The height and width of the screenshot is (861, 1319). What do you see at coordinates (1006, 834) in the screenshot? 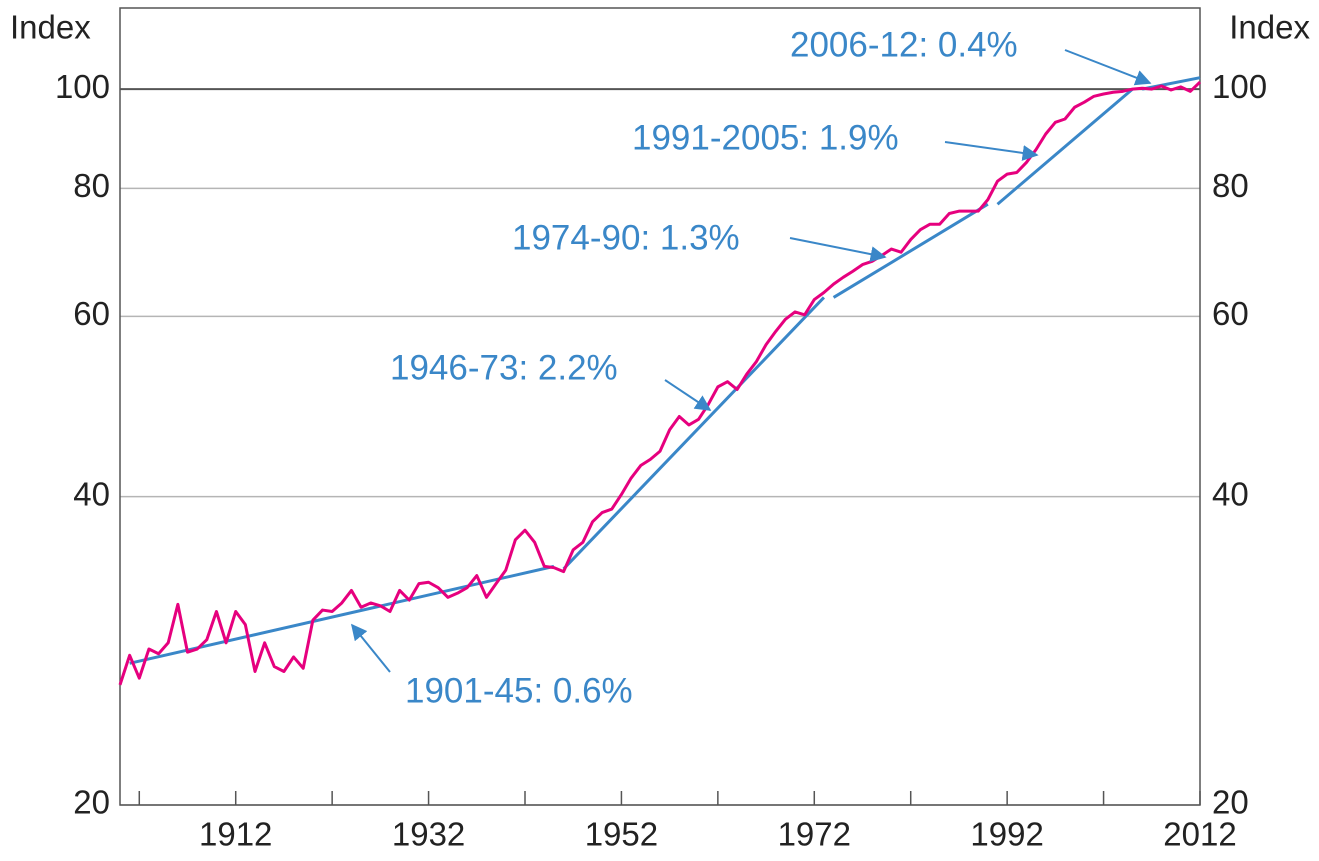
I see `x-tick-label: 1992` at bounding box center [1006, 834].